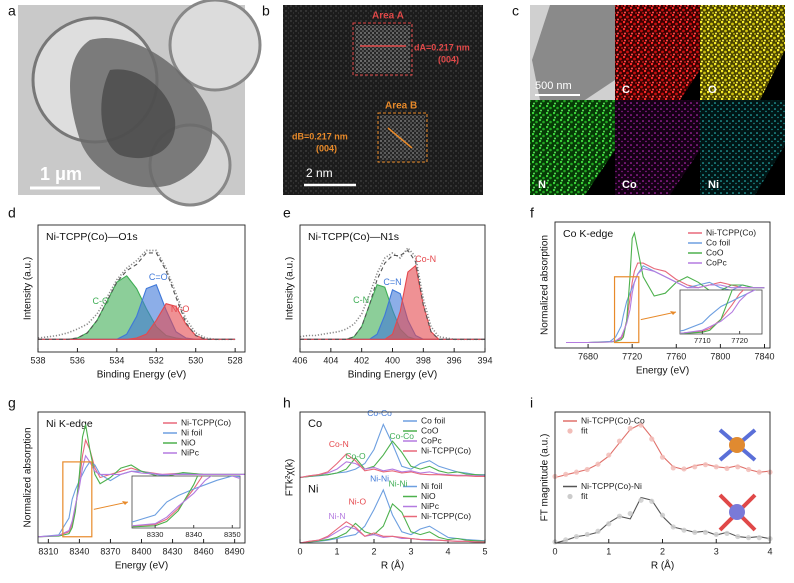 Image resolution: width=794 pixels, height=583 pixels. Describe the element at coordinates (61, 174) in the screenshot. I see `scale-label: 1 μm` at that location.